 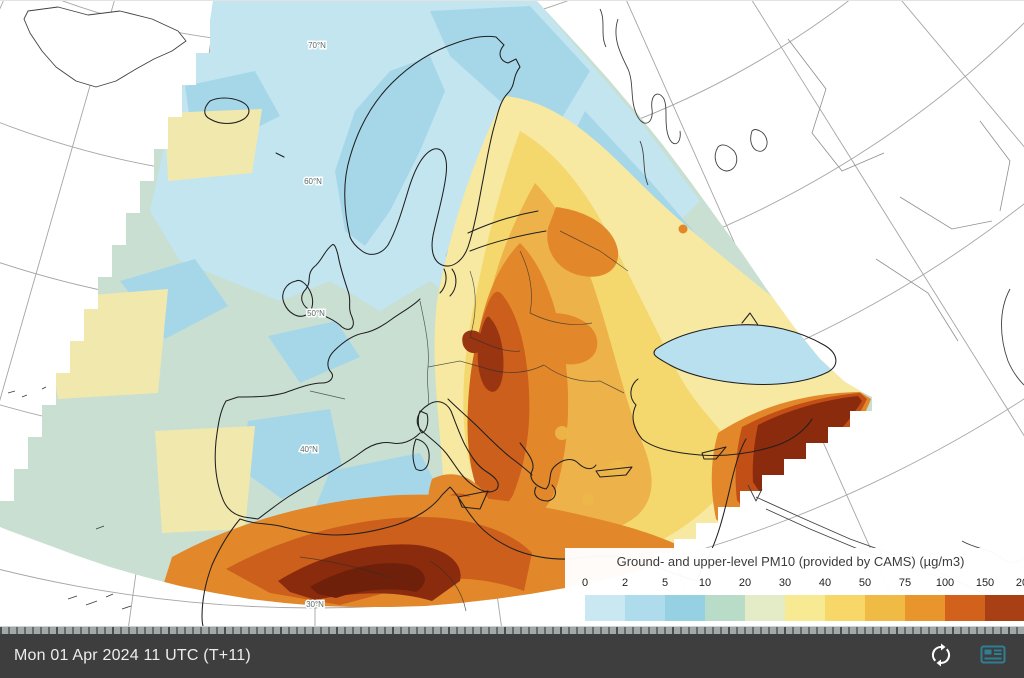 I want to click on latitude-label: 70°N, so click(x=317, y=45).